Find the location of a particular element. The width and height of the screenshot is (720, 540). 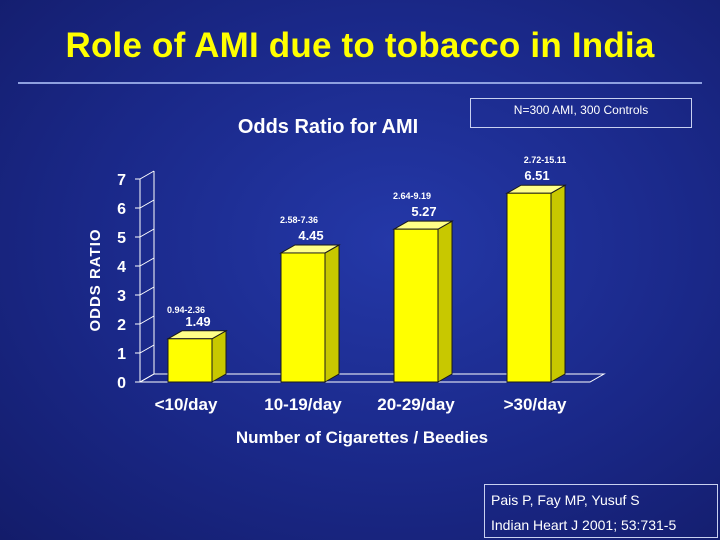

y-tick-label: 7 is located at coordinates (121, 180).